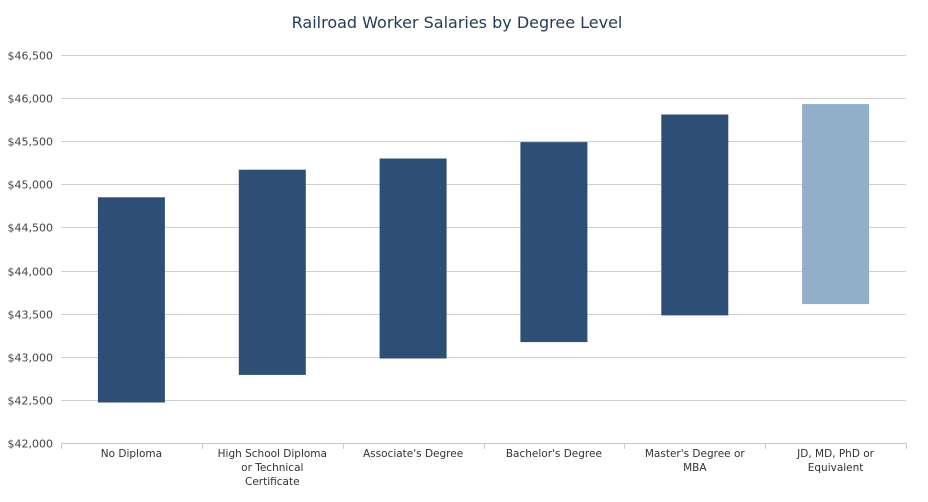 The height and width of the screenshot is (502, 928). Describe the element at coordinates (31, 56) in the screenshot. I see `y-tick-label: $46,500` at that location.